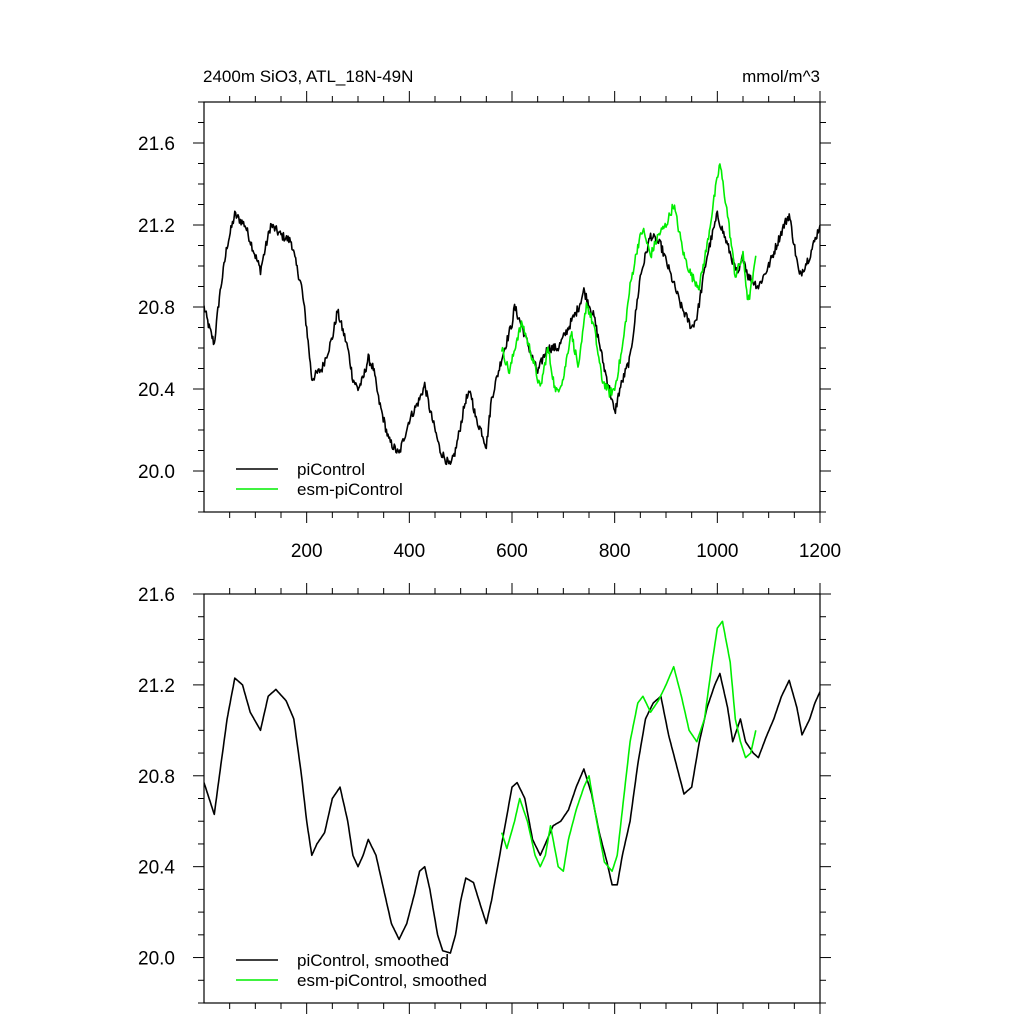  I want to click on x-tick-label: 200, so click(307, 551).